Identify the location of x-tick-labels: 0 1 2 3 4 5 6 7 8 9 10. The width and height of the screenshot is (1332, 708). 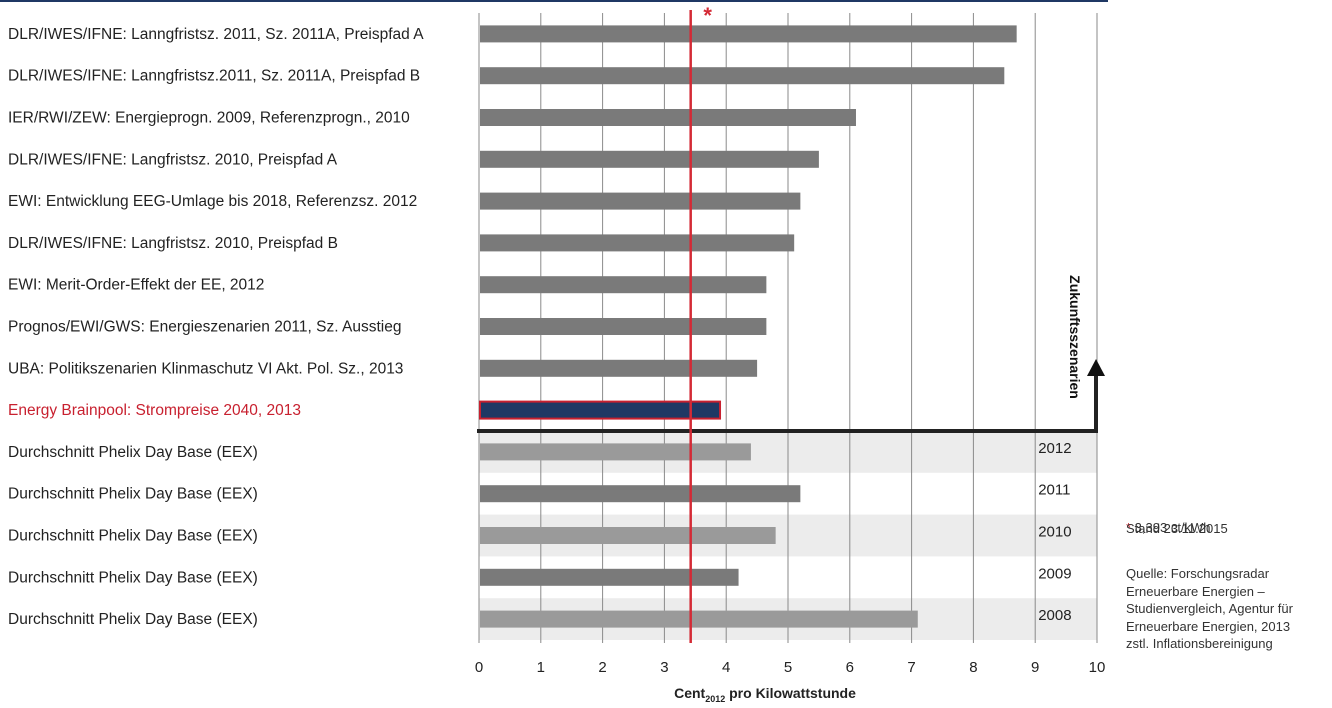
(790, 667).